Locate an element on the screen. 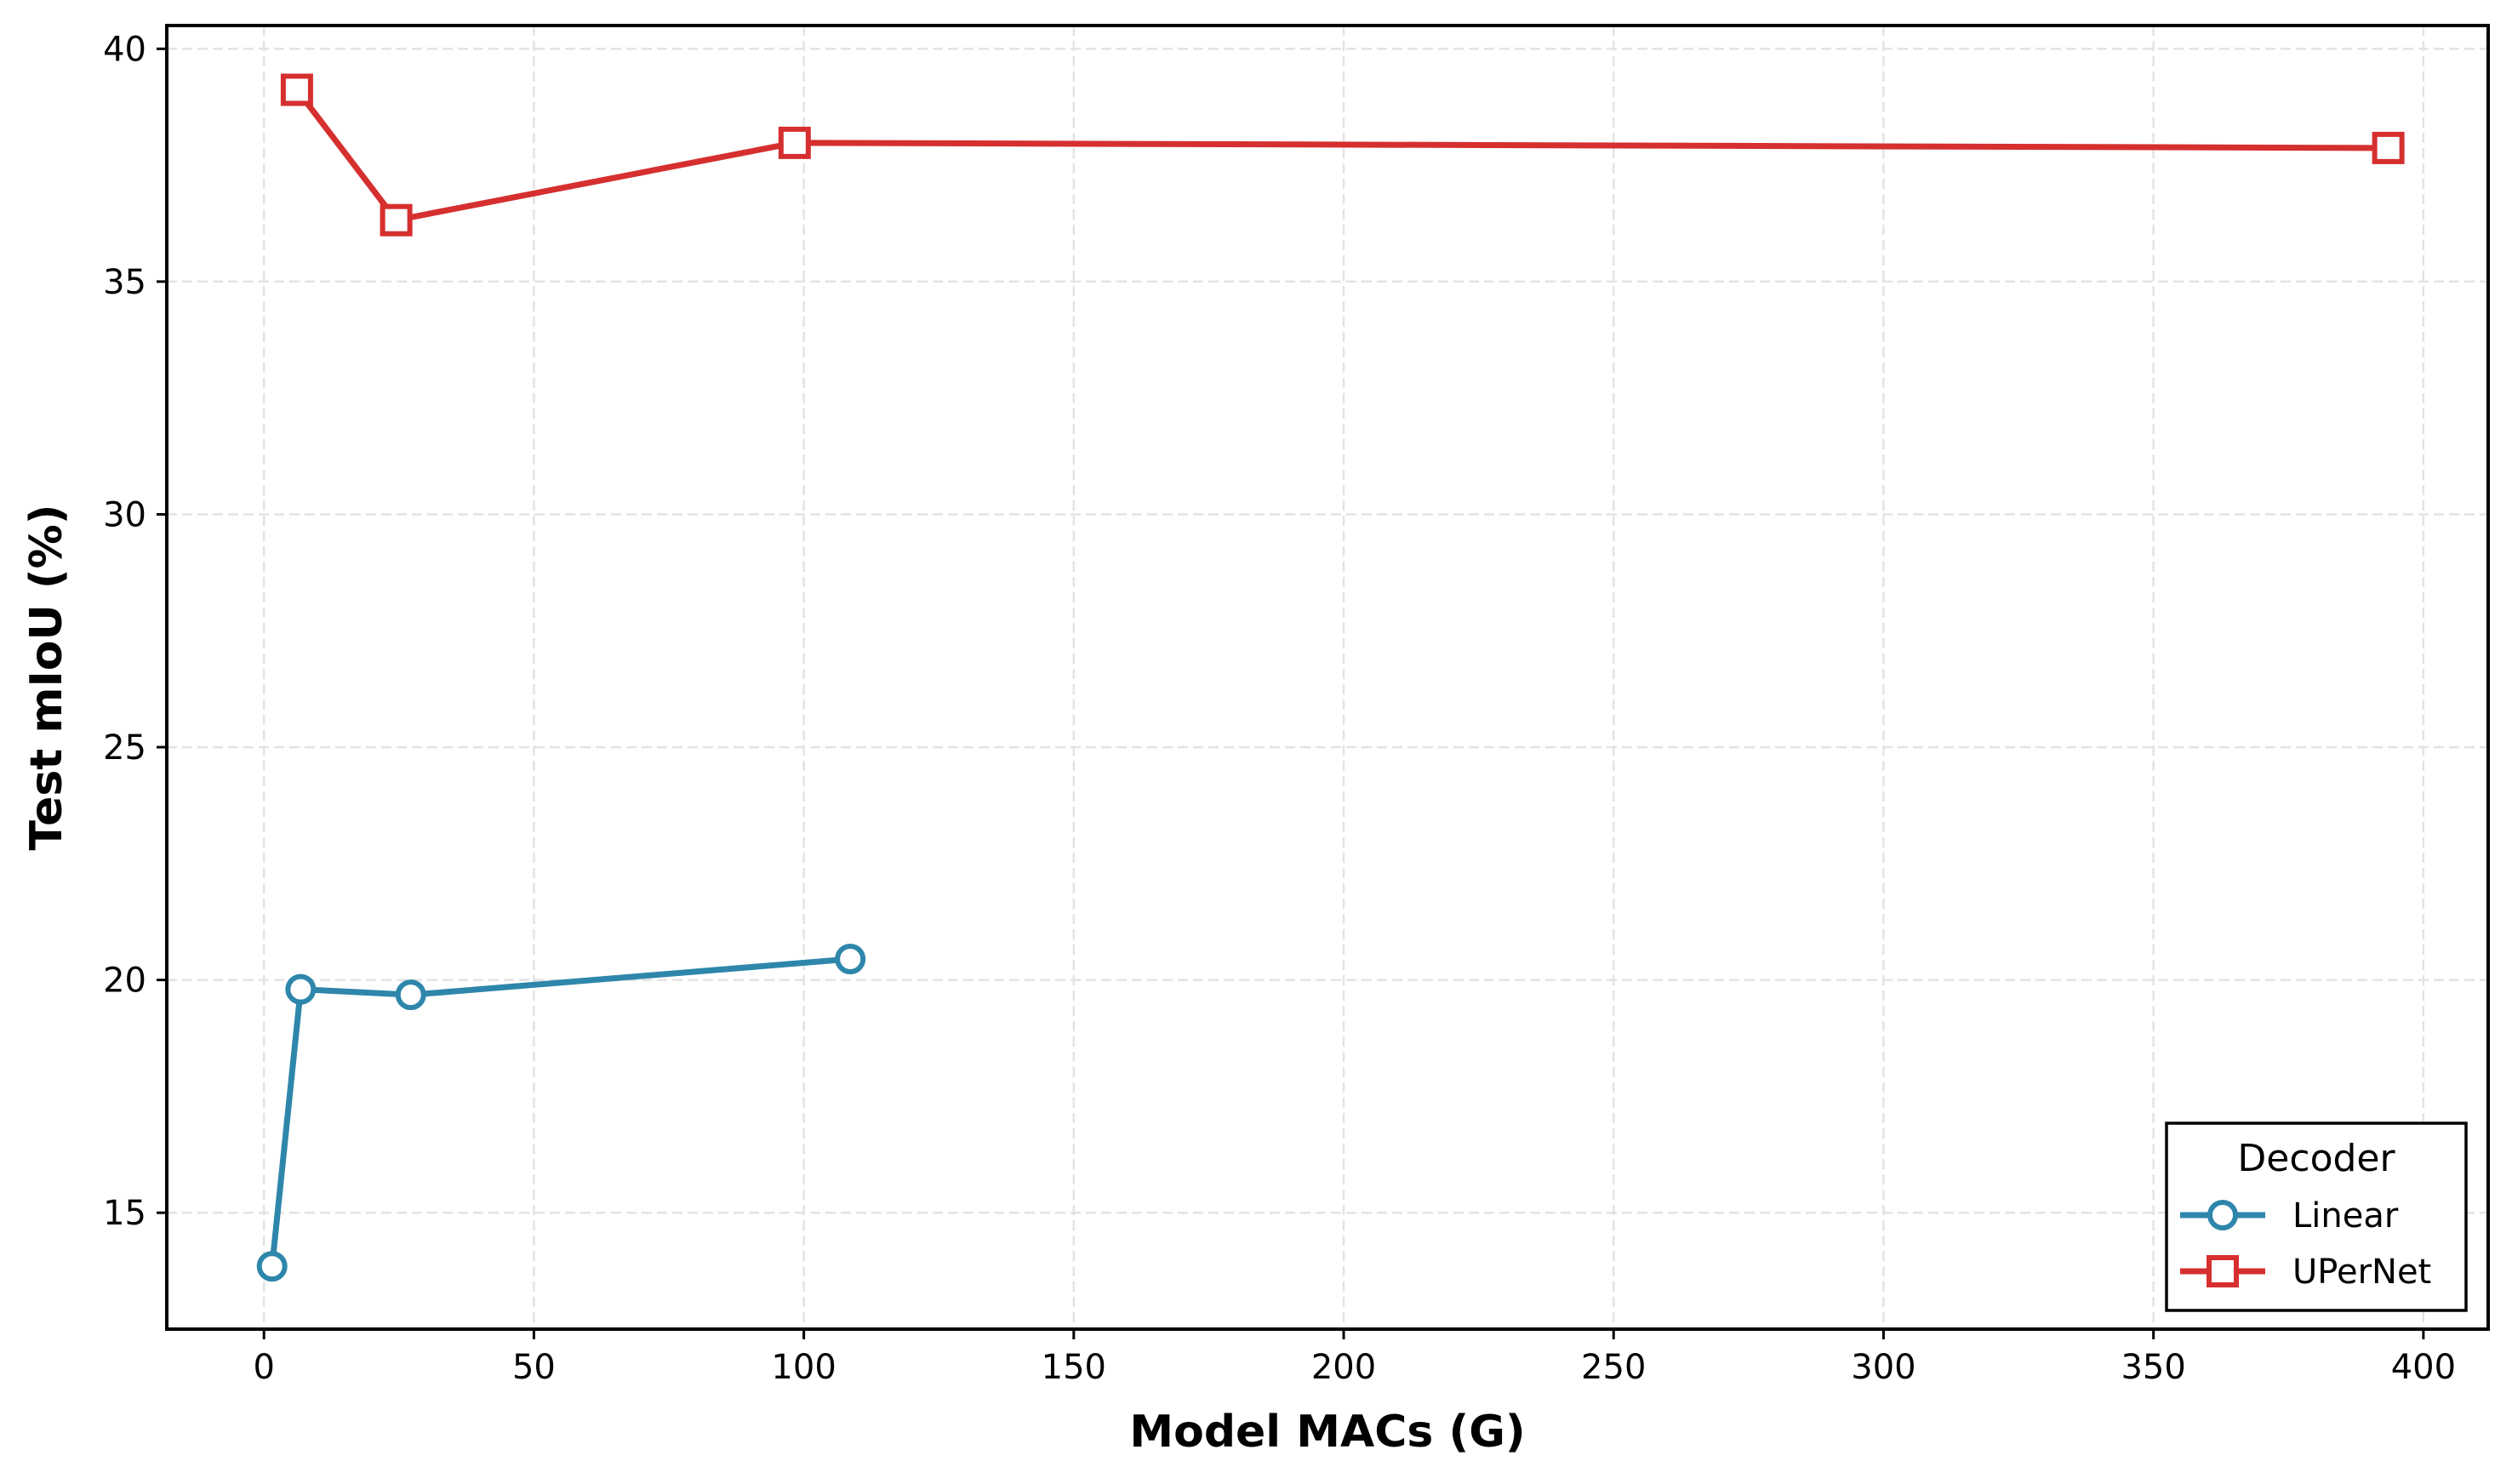 The width and height of the screenshot is (2512, 1484). legend-label: Linear is located at coordinates (2345, 1216).